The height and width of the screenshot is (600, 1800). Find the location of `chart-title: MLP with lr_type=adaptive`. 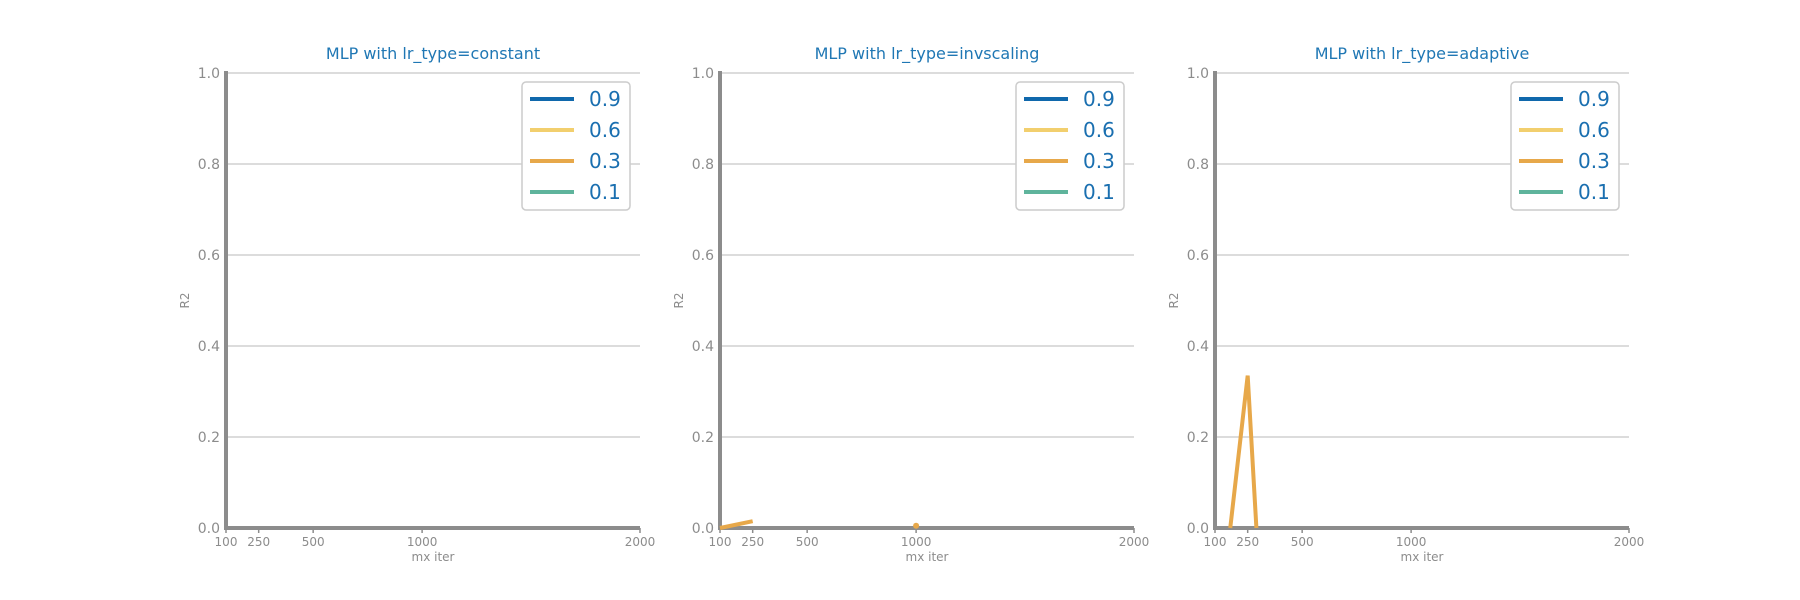

chart-title: MLP with lr_type=adaptive is located at coordinates (1422, 54).